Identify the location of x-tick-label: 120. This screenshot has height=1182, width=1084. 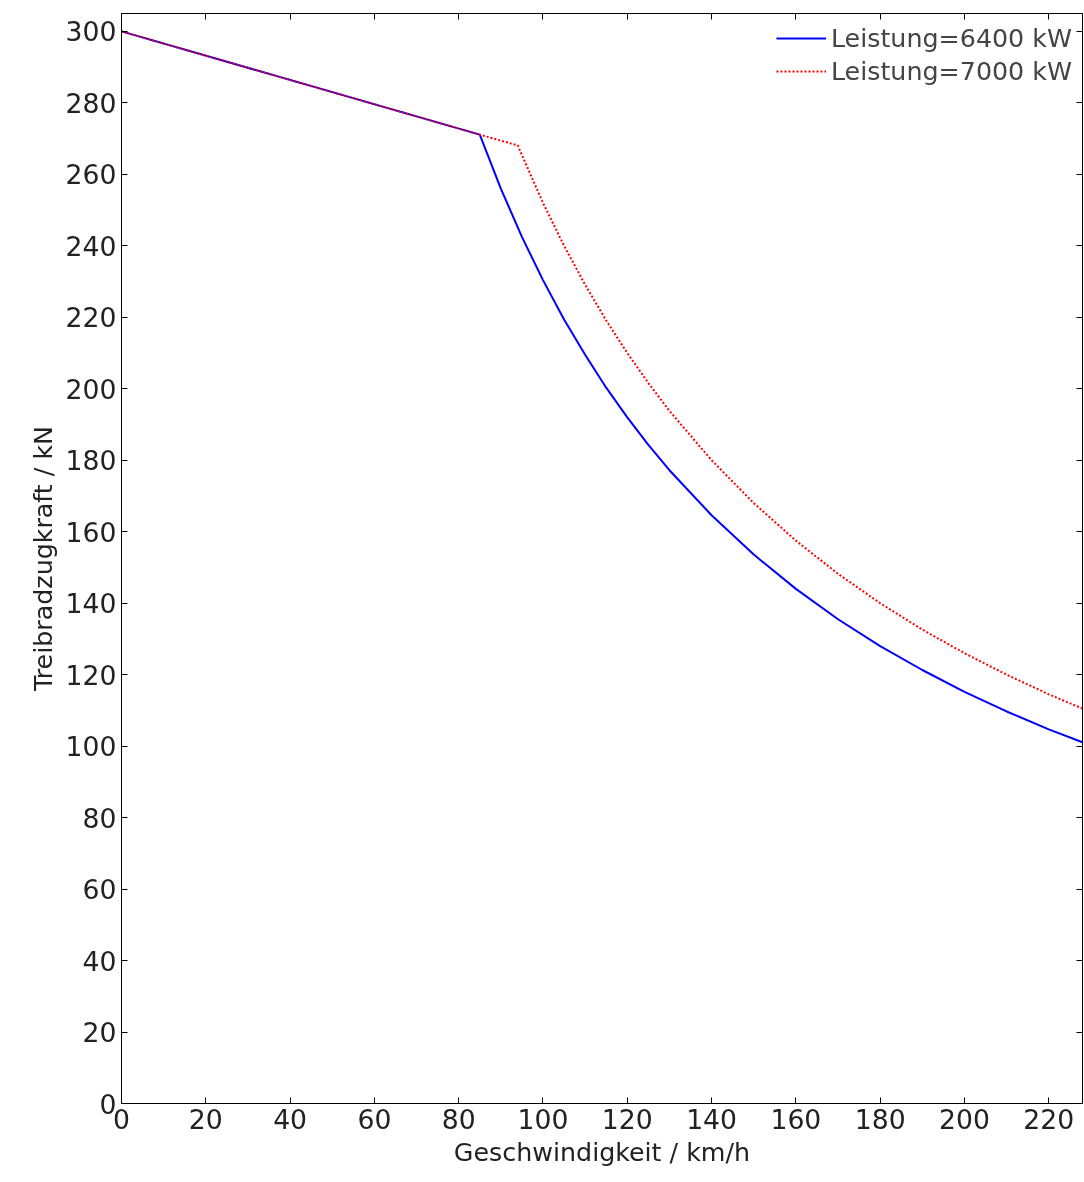
(627, 1119).